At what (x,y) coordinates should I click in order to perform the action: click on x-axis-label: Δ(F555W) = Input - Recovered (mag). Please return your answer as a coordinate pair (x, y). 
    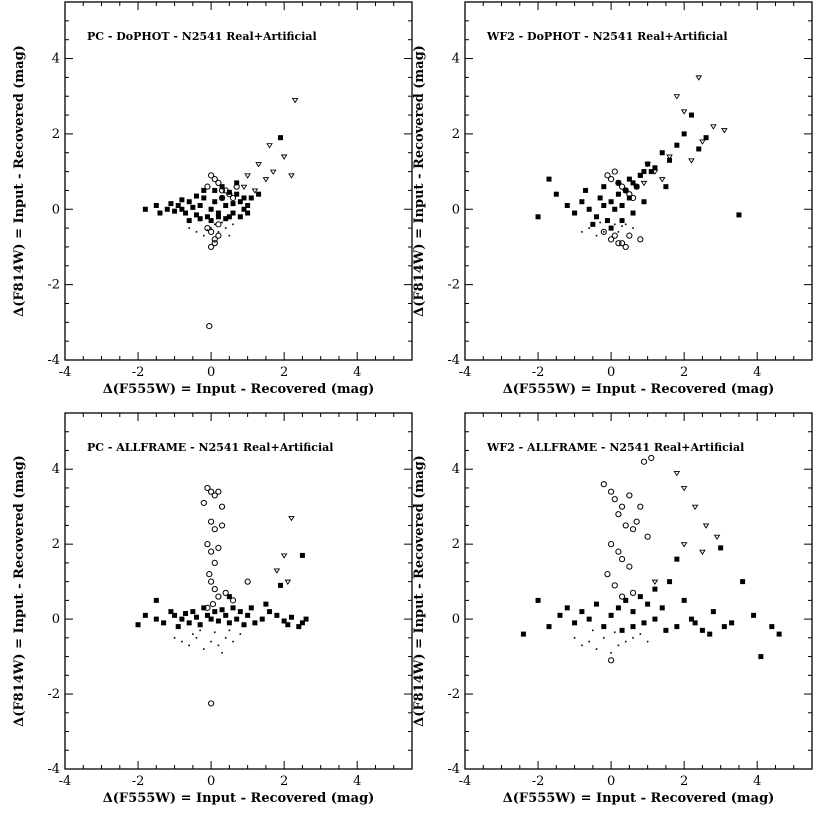
    Looking at the image, I should click on (239, 798).